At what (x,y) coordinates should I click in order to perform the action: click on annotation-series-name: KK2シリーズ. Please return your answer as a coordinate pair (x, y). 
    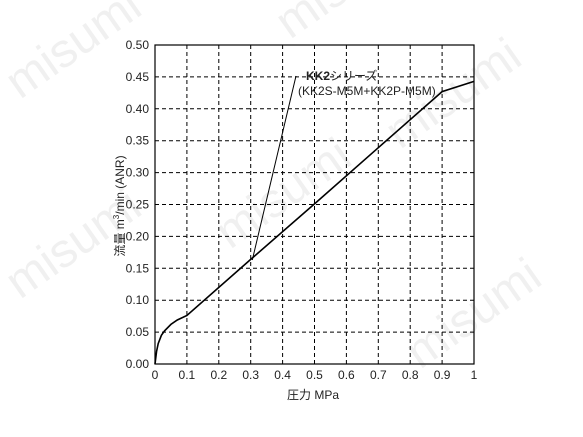
    Looking at the image, I should click on (341, 75).